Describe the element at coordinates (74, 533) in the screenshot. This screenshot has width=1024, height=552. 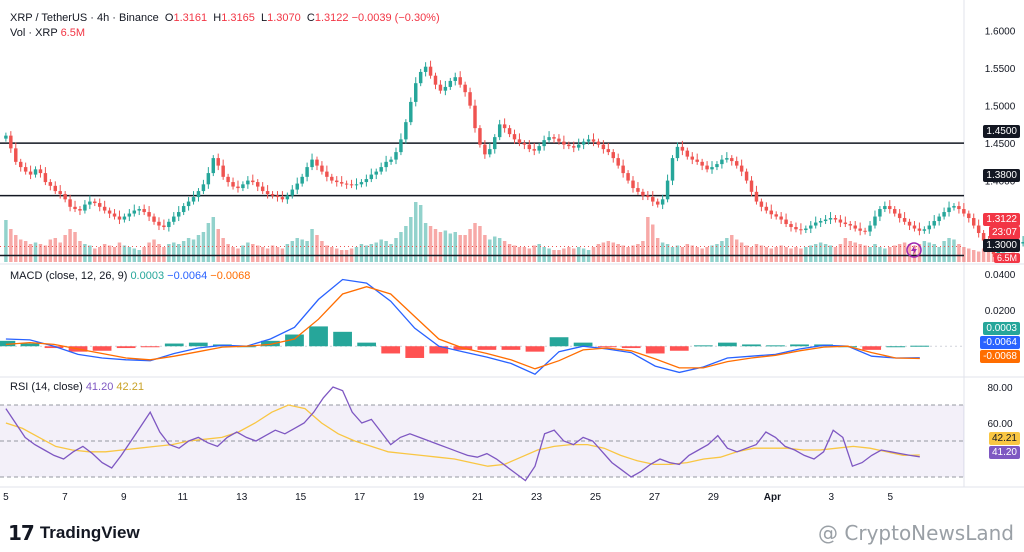
I see `tradingview-logo: 17 TradingView` at that location.